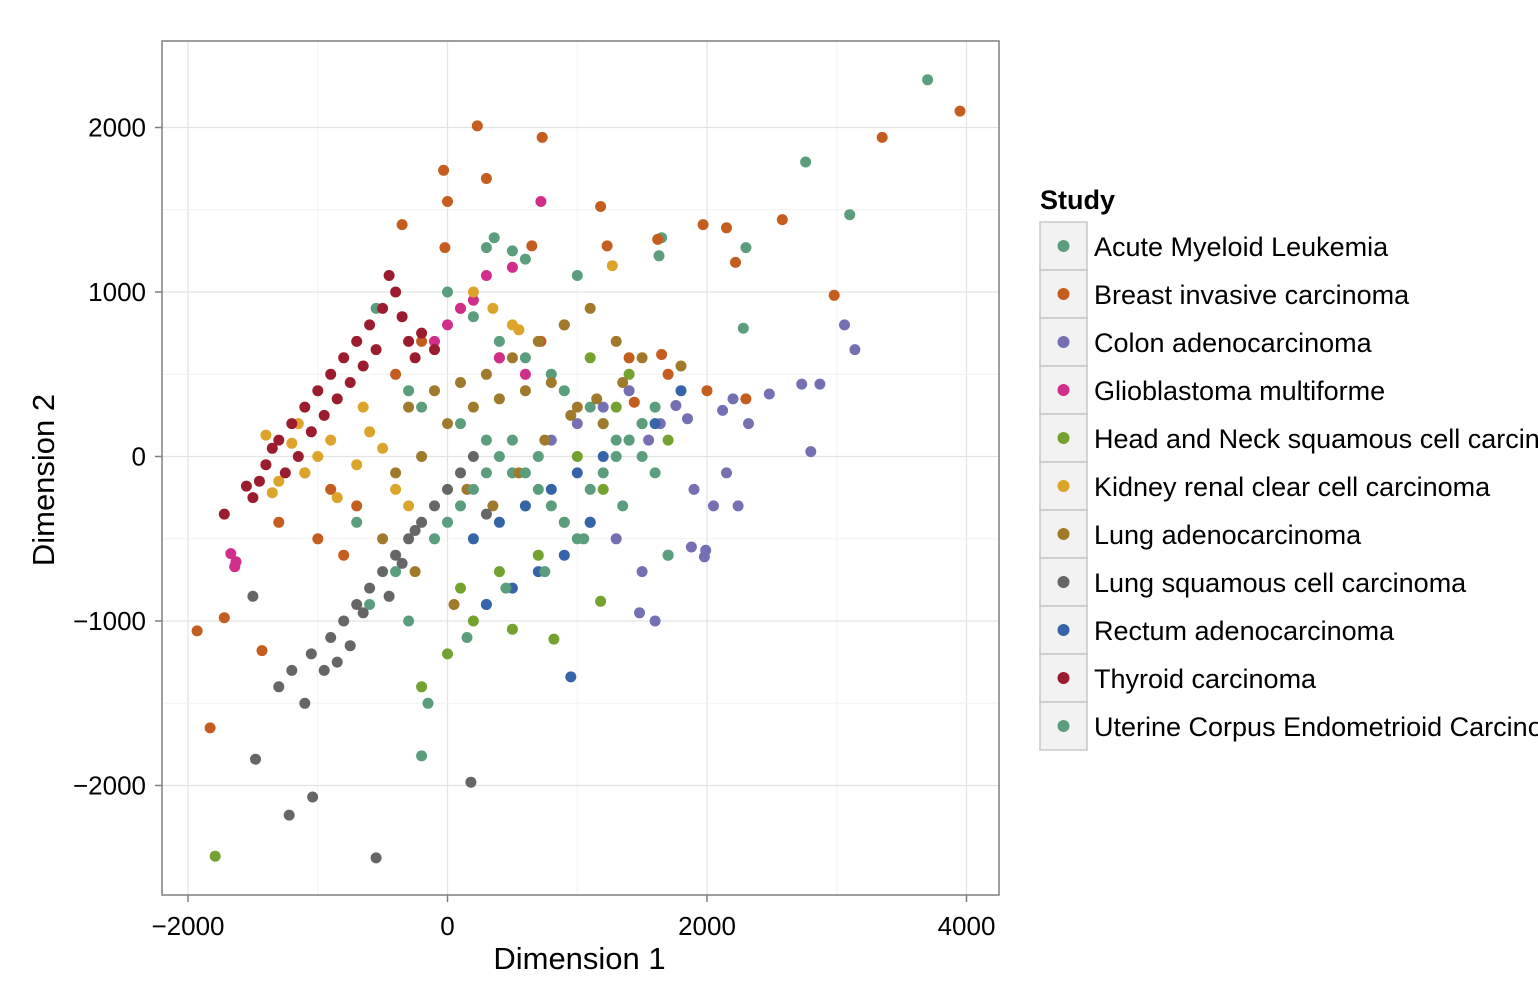  Describe the element at coordinates (1280, 583) in the screenshot. I see `legend-label: Lung squamous cell carcinoma` at that location.